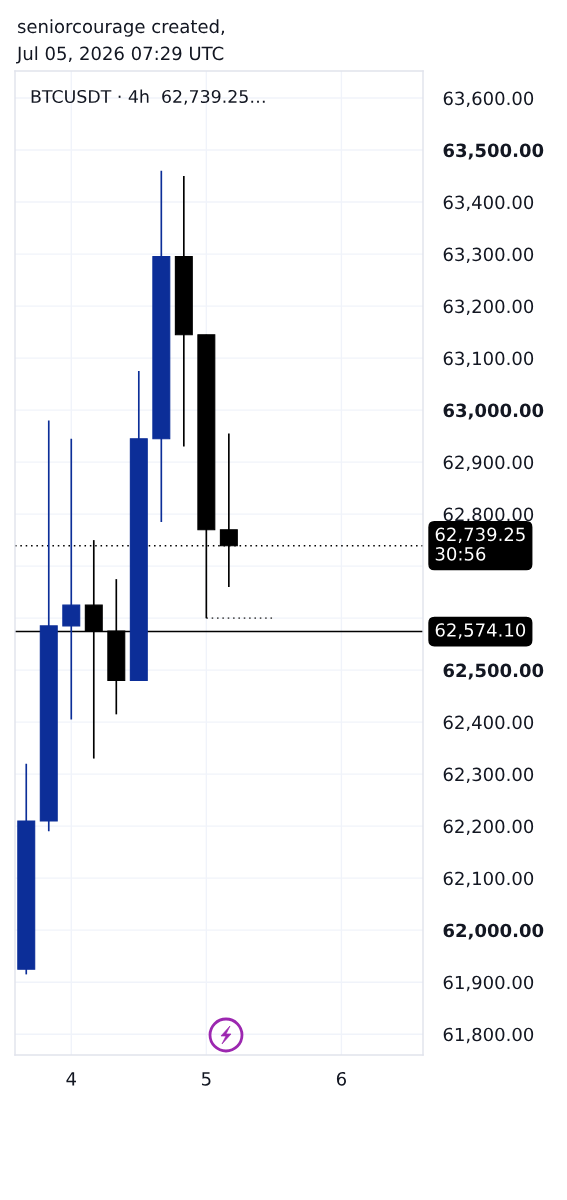  I want to click on x-tick-label: 4, so click(71, 1079).